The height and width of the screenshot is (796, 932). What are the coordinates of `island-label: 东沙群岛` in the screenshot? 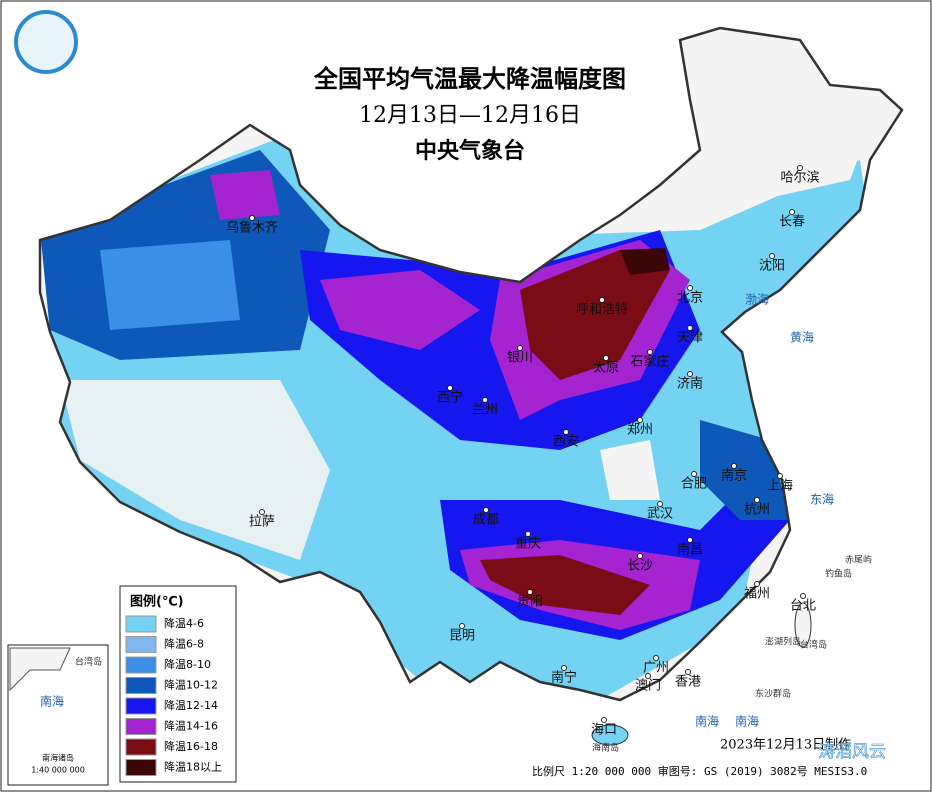 It's located at (773, 694).